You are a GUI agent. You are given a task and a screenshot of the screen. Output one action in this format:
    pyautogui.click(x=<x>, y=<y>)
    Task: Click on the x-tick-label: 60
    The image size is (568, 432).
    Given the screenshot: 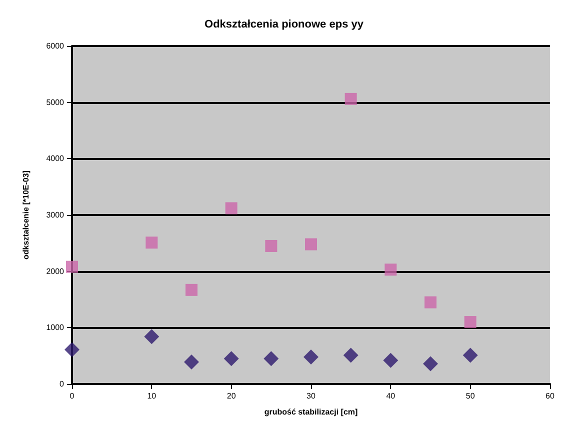 What is the action you would take?
    pyautogui.click(x=550, y=396)
    